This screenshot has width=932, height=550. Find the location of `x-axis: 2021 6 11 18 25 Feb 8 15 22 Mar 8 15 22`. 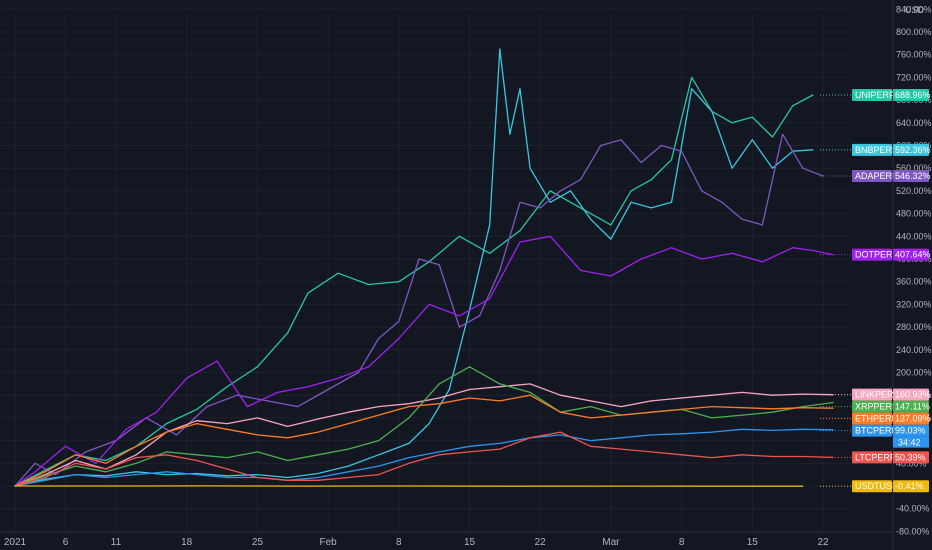

x-axis: 2021 6 11 18 25 Feb 8 15 22 Mar 8 15 22 is located at coordinates (446, 539).